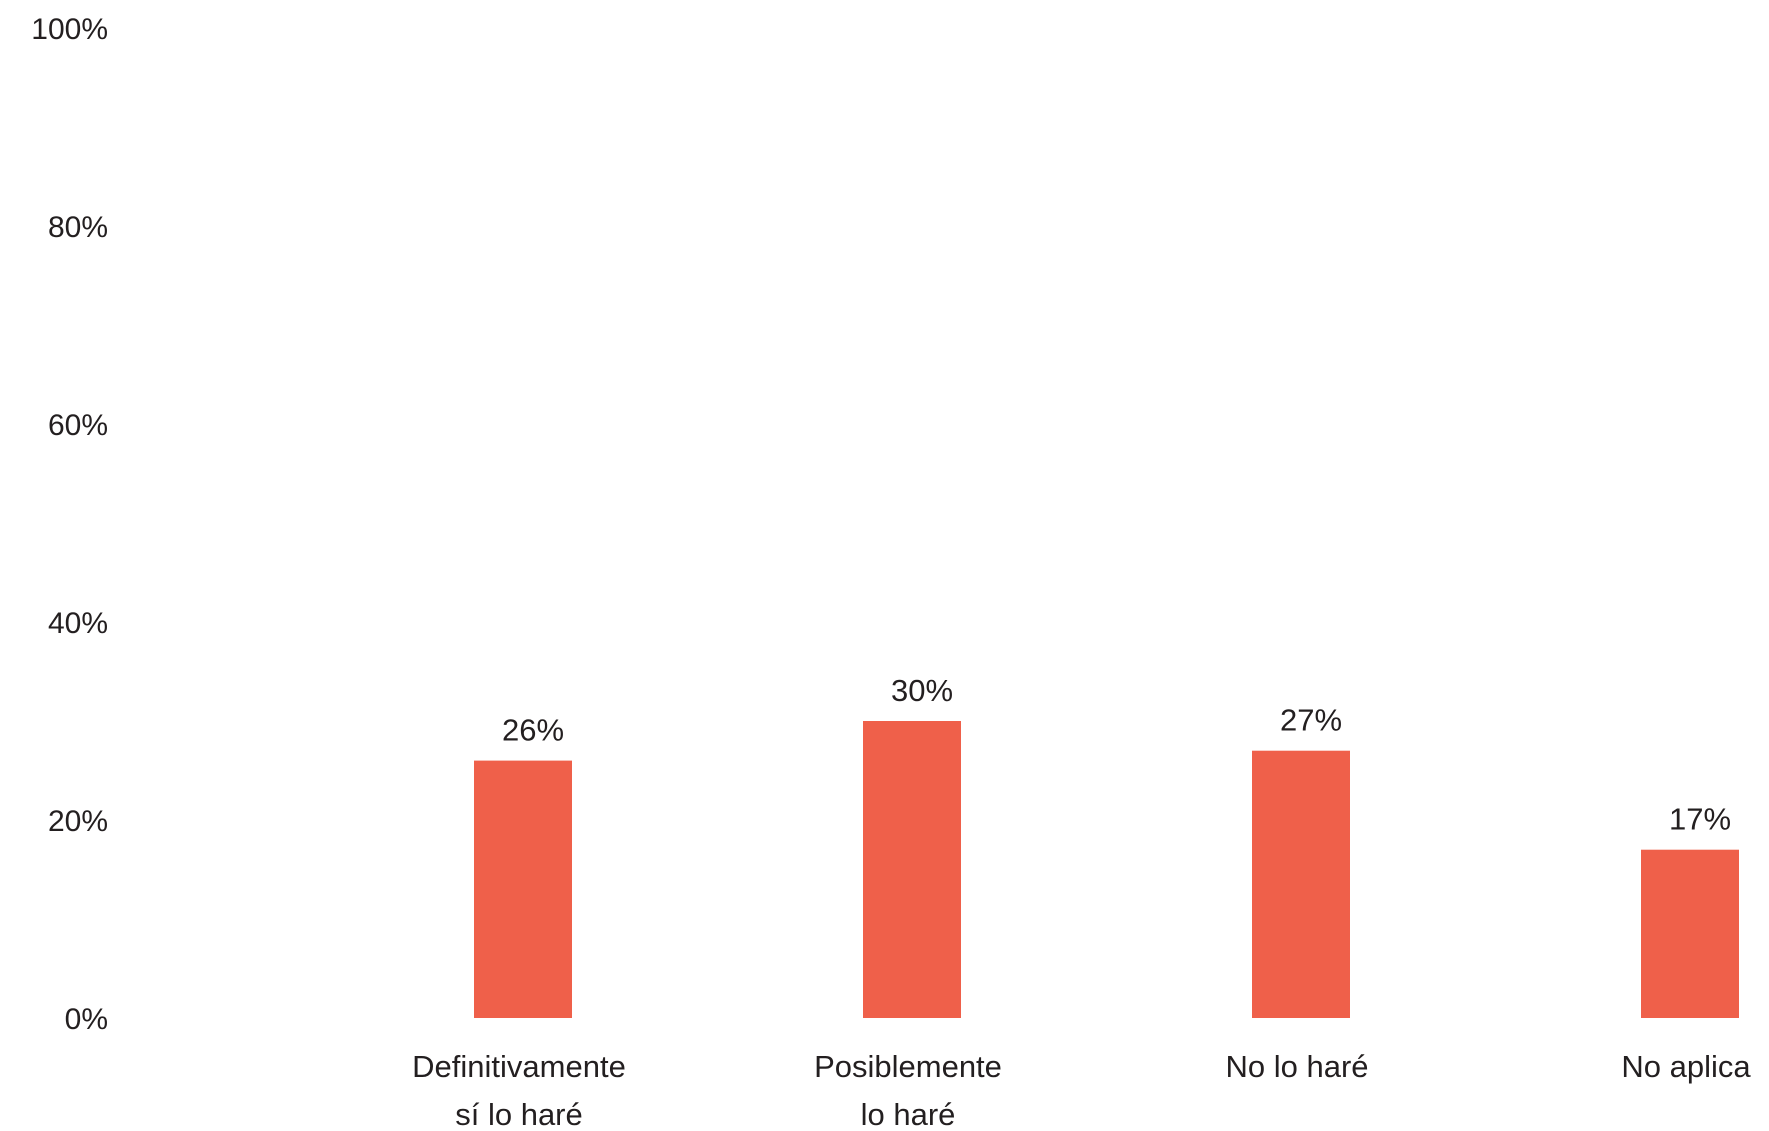  Describe the element at coordinates (86, 1019) in the screenshot. I see `y-tick-label: 0%` at that location.